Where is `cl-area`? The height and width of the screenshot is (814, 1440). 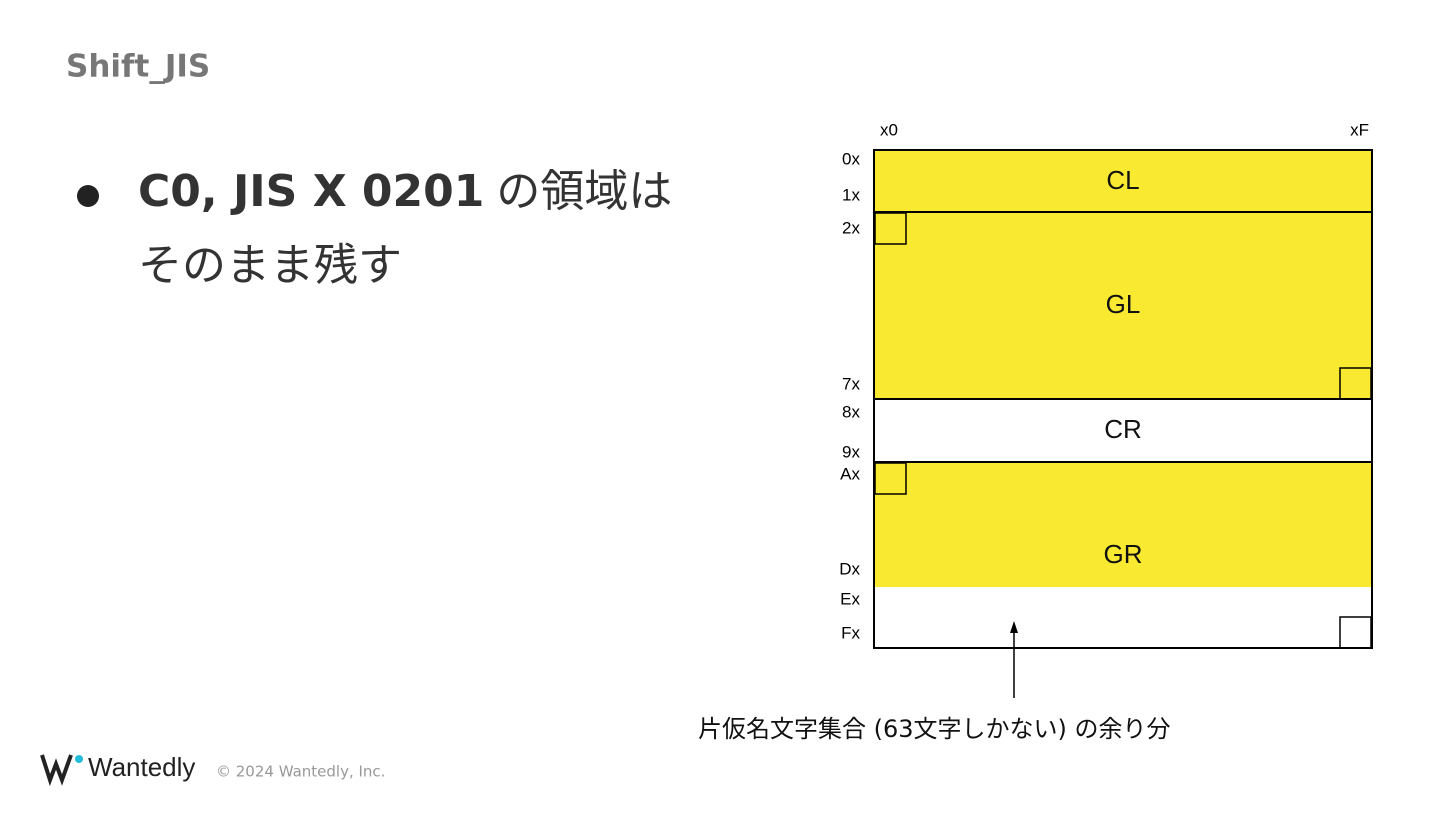
cl-area is located at coordinates (1123, 181).